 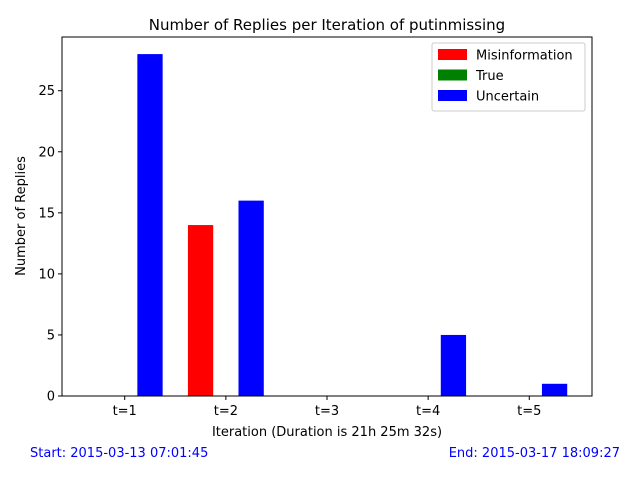 I want to click on bar-misinformation-t2, so click(x=200, y=310).